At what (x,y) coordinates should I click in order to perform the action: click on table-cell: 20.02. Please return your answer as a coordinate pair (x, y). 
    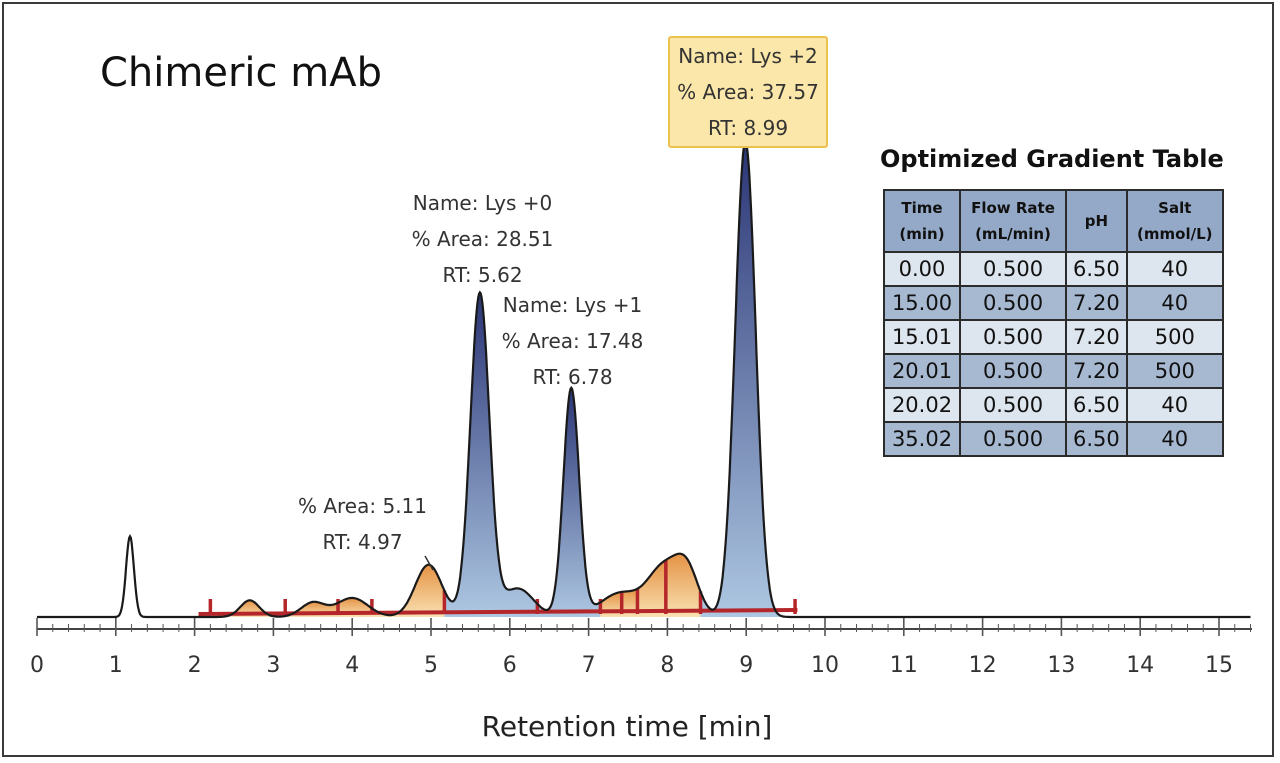
    Looking at the image, I should click on (922, 405).